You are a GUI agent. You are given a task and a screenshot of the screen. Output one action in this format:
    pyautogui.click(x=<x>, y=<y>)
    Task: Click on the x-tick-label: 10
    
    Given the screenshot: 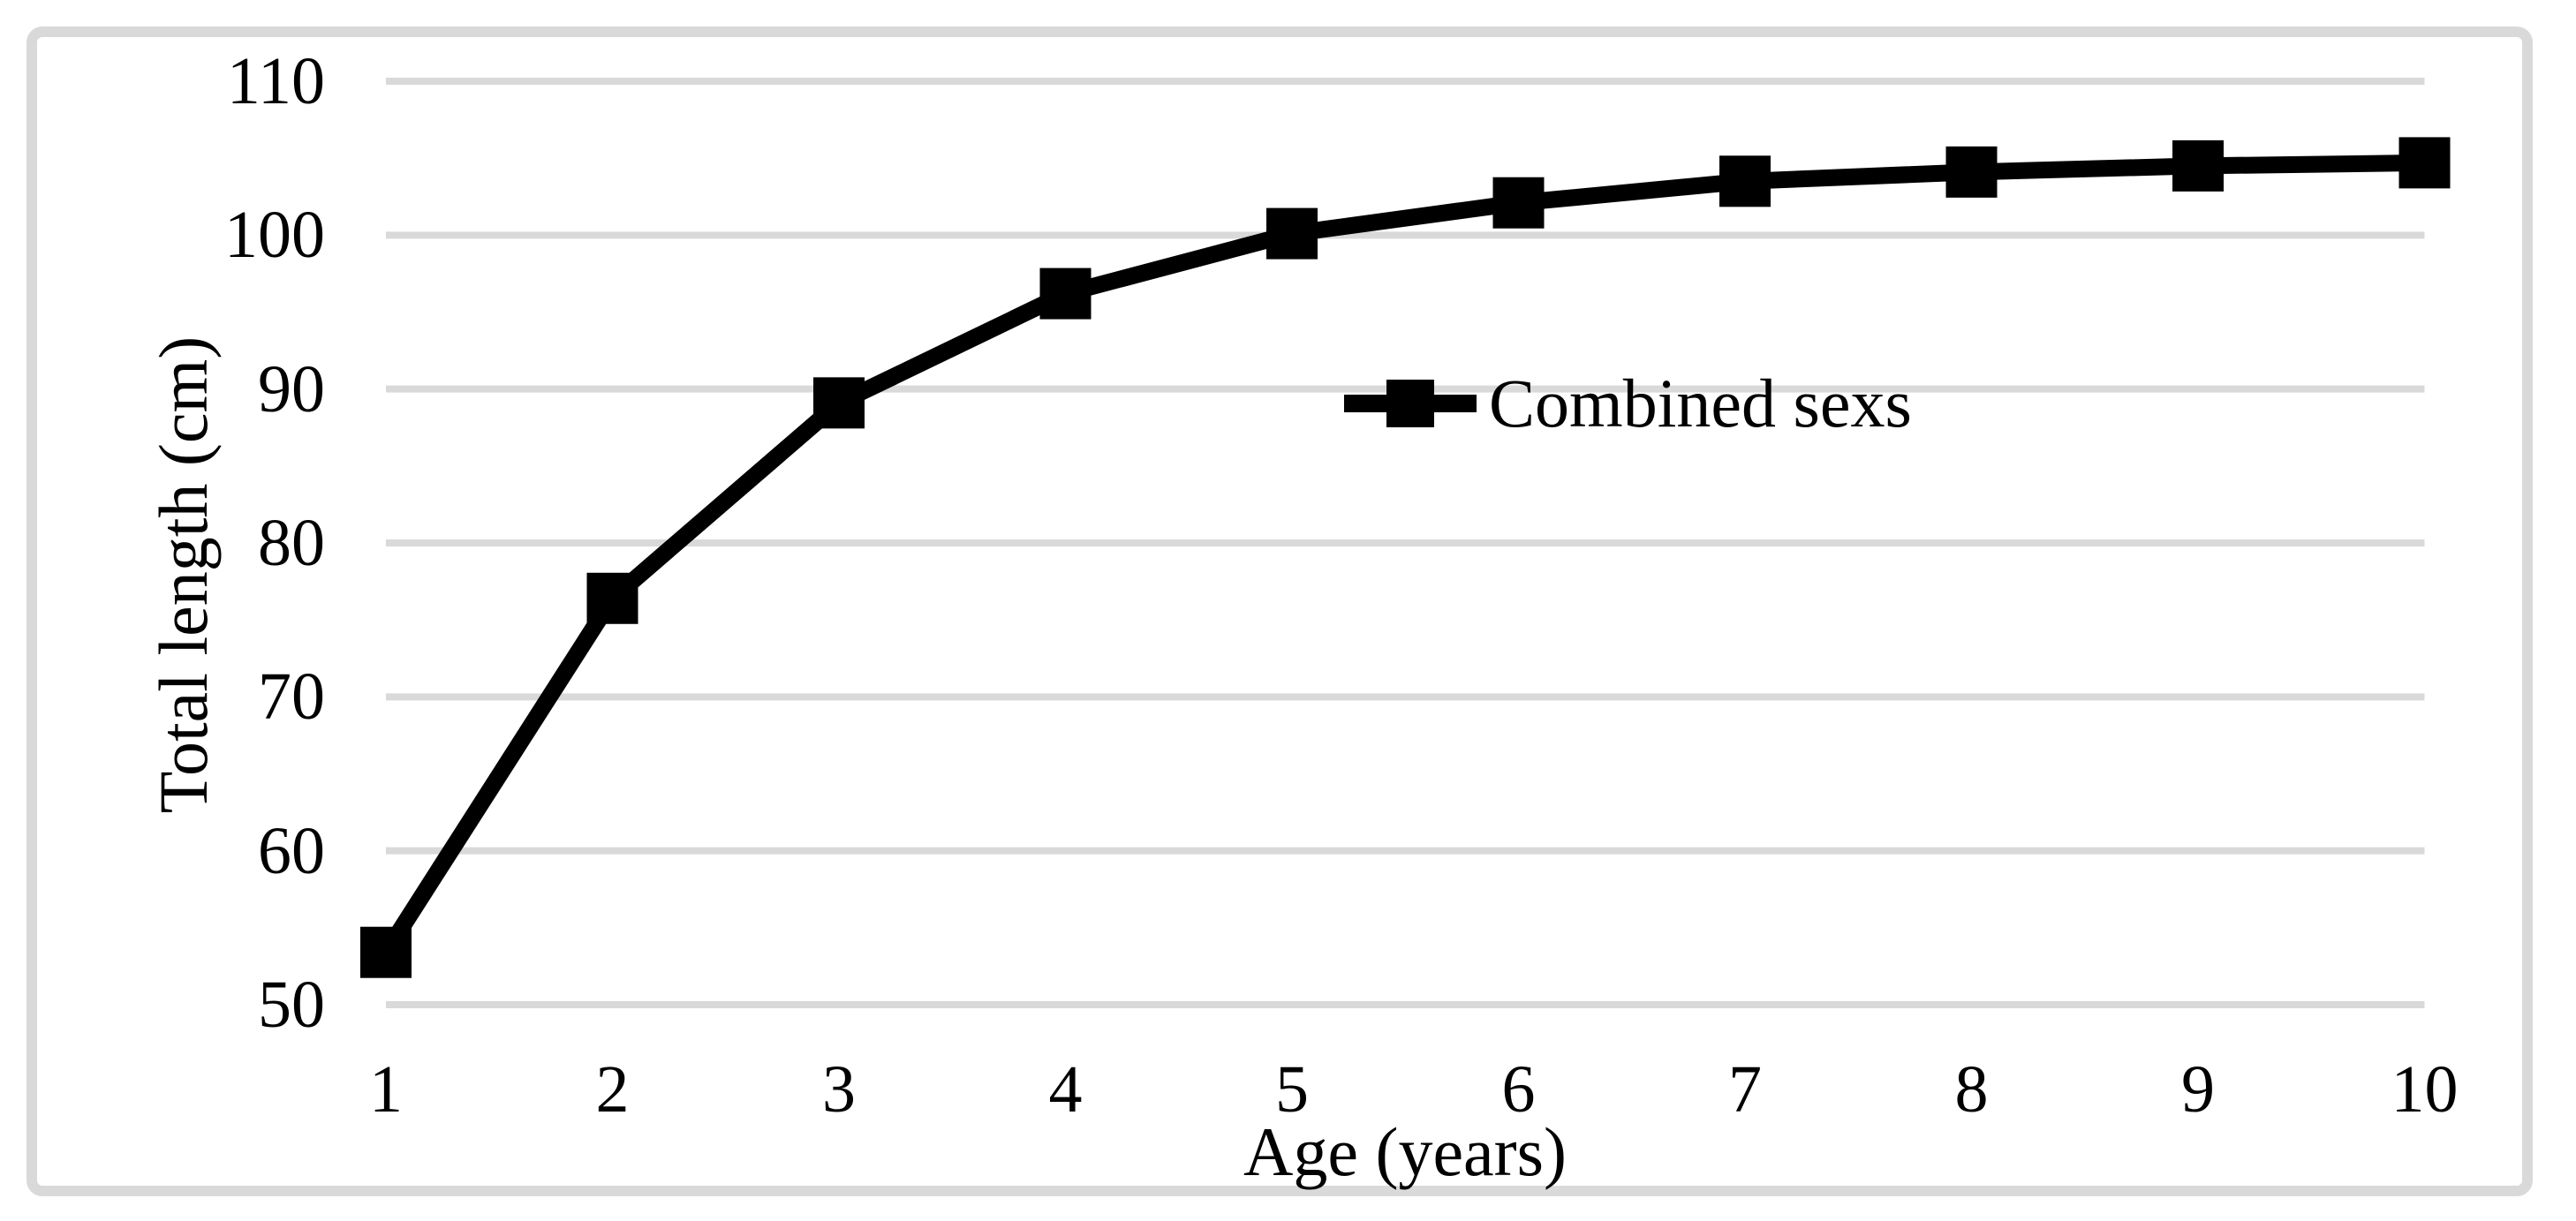 What is the action you would take?
    pyautogui.click(x=2425, y=1089)
    